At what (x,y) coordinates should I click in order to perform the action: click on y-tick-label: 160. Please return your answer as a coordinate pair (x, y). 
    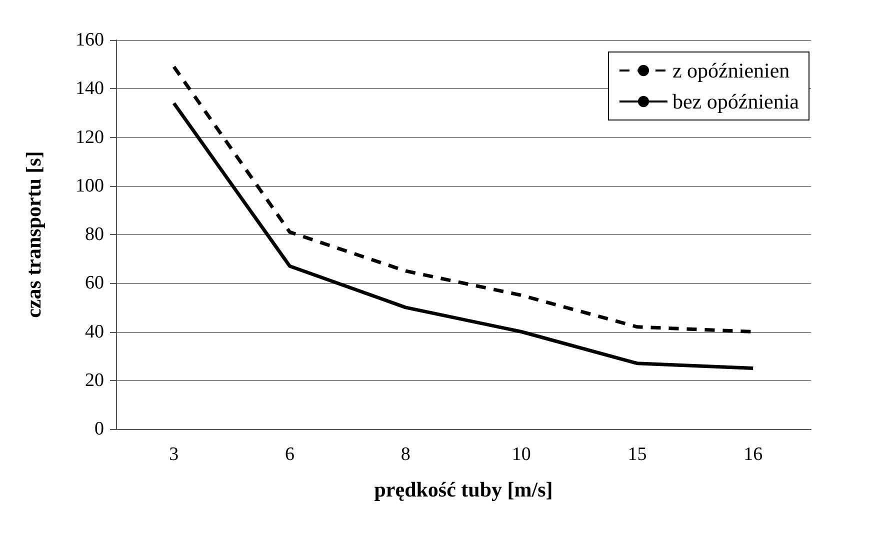
    Looking at the image, I should click on (90, 40).